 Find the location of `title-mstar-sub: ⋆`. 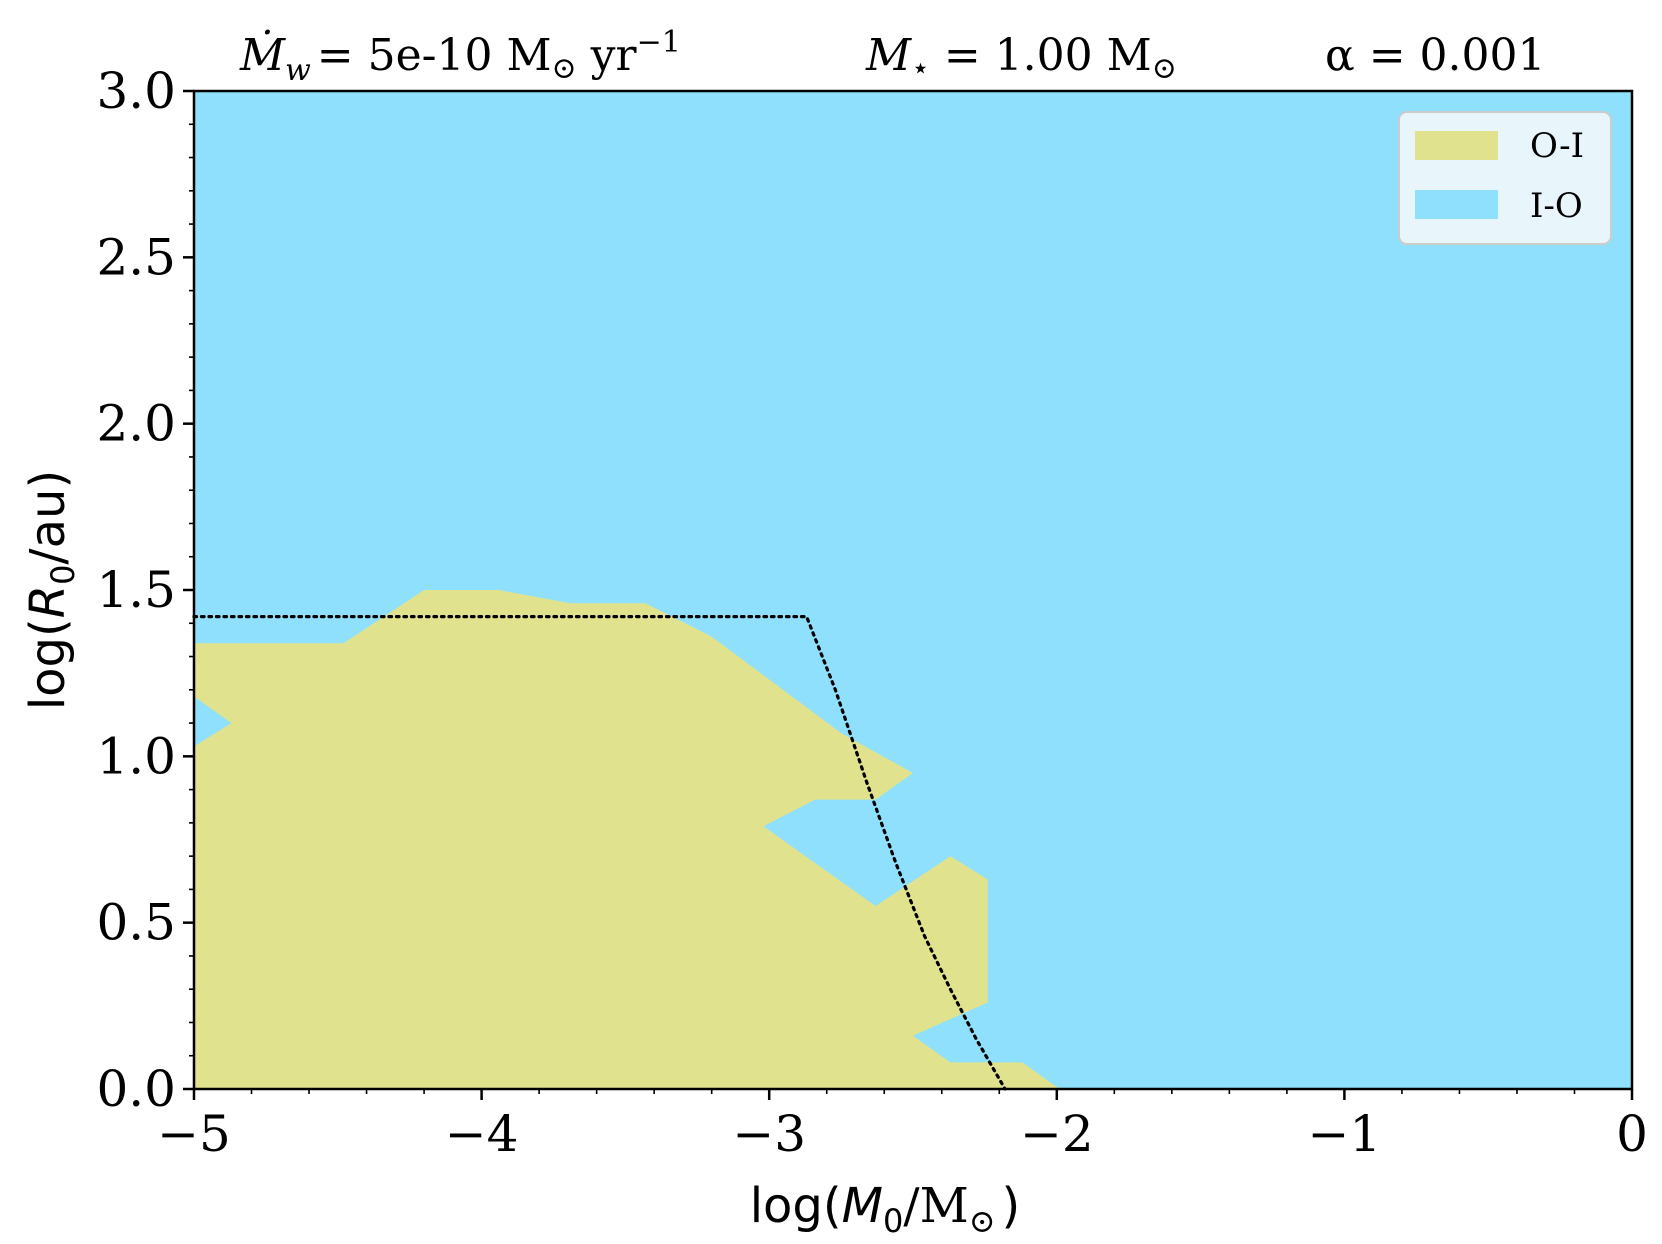

title-mstar-sub: ⋆ is located at coordinates (920, 68).